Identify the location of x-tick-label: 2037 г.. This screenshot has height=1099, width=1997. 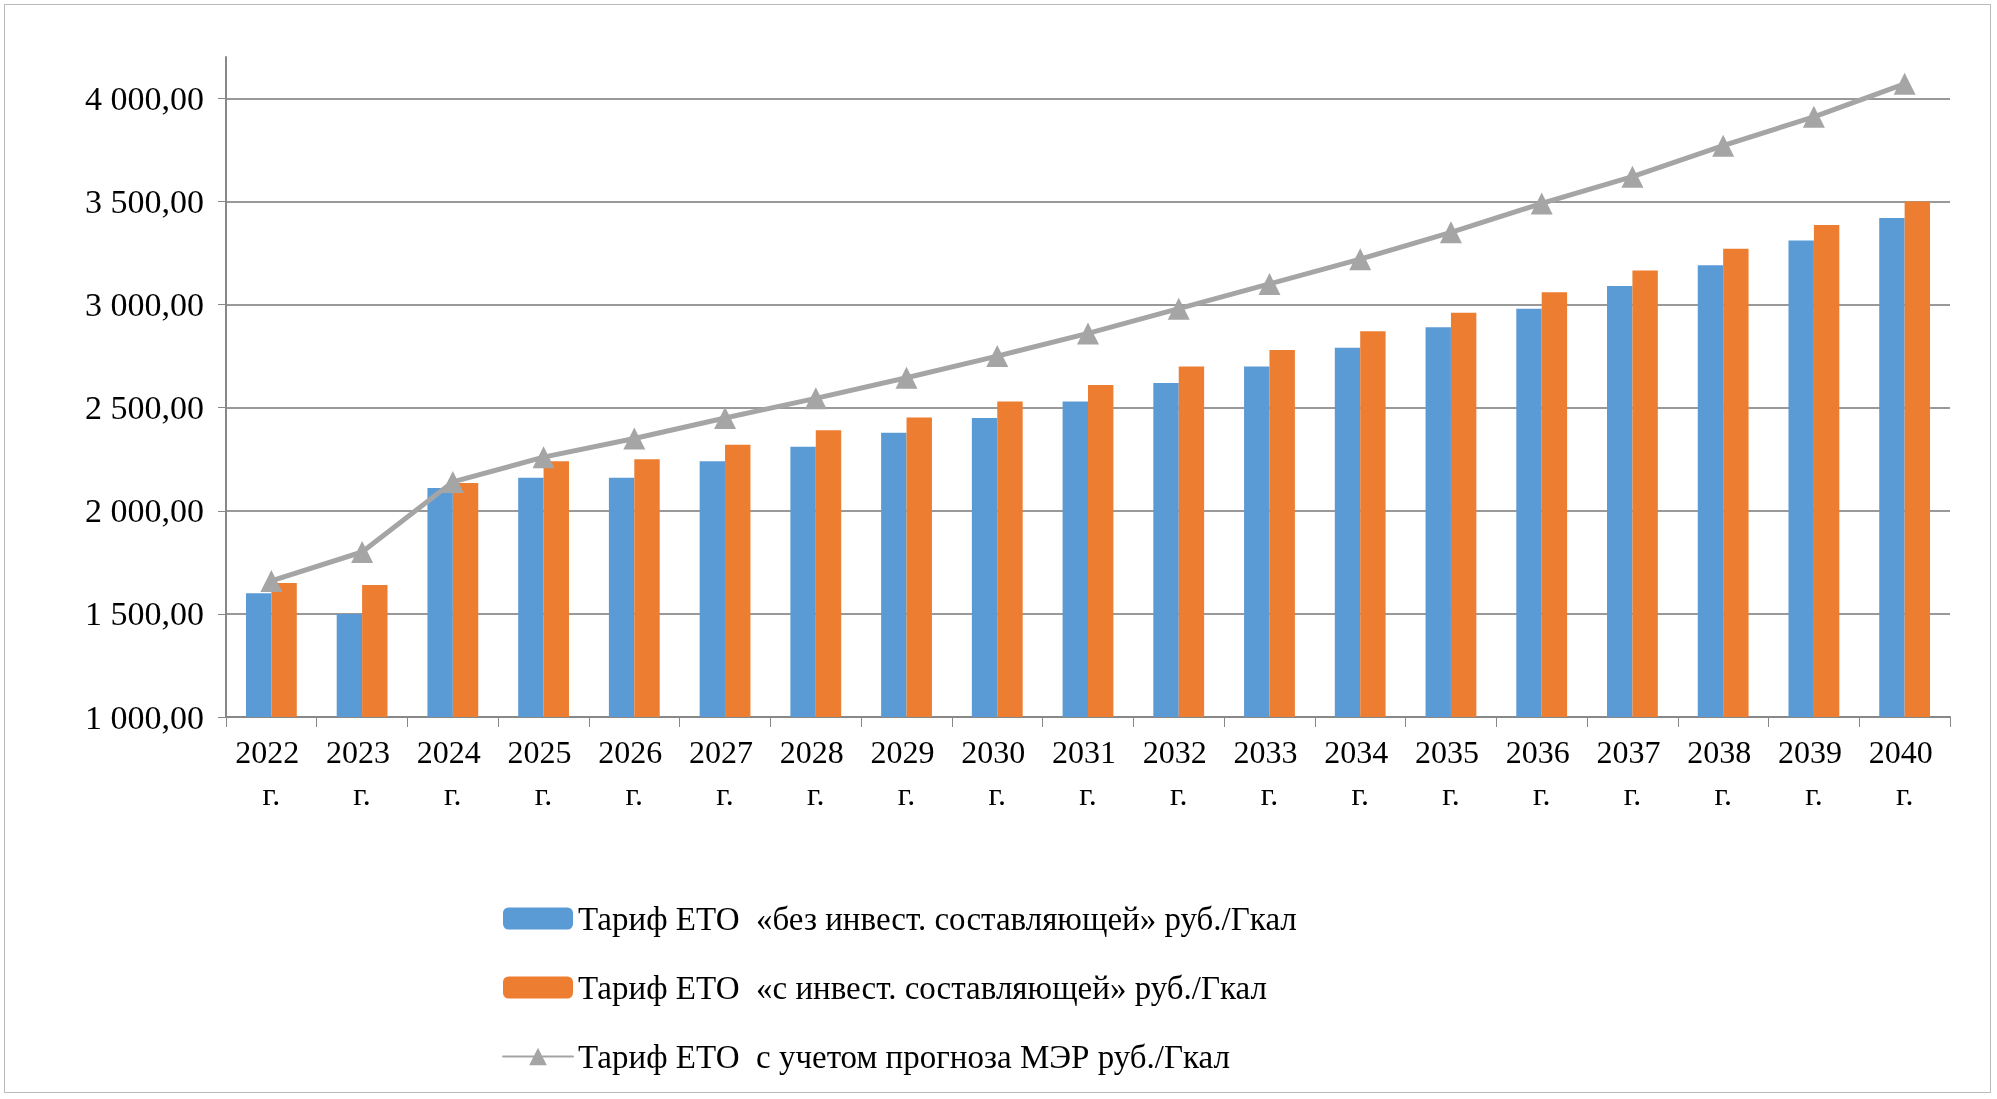
(1632, 773).